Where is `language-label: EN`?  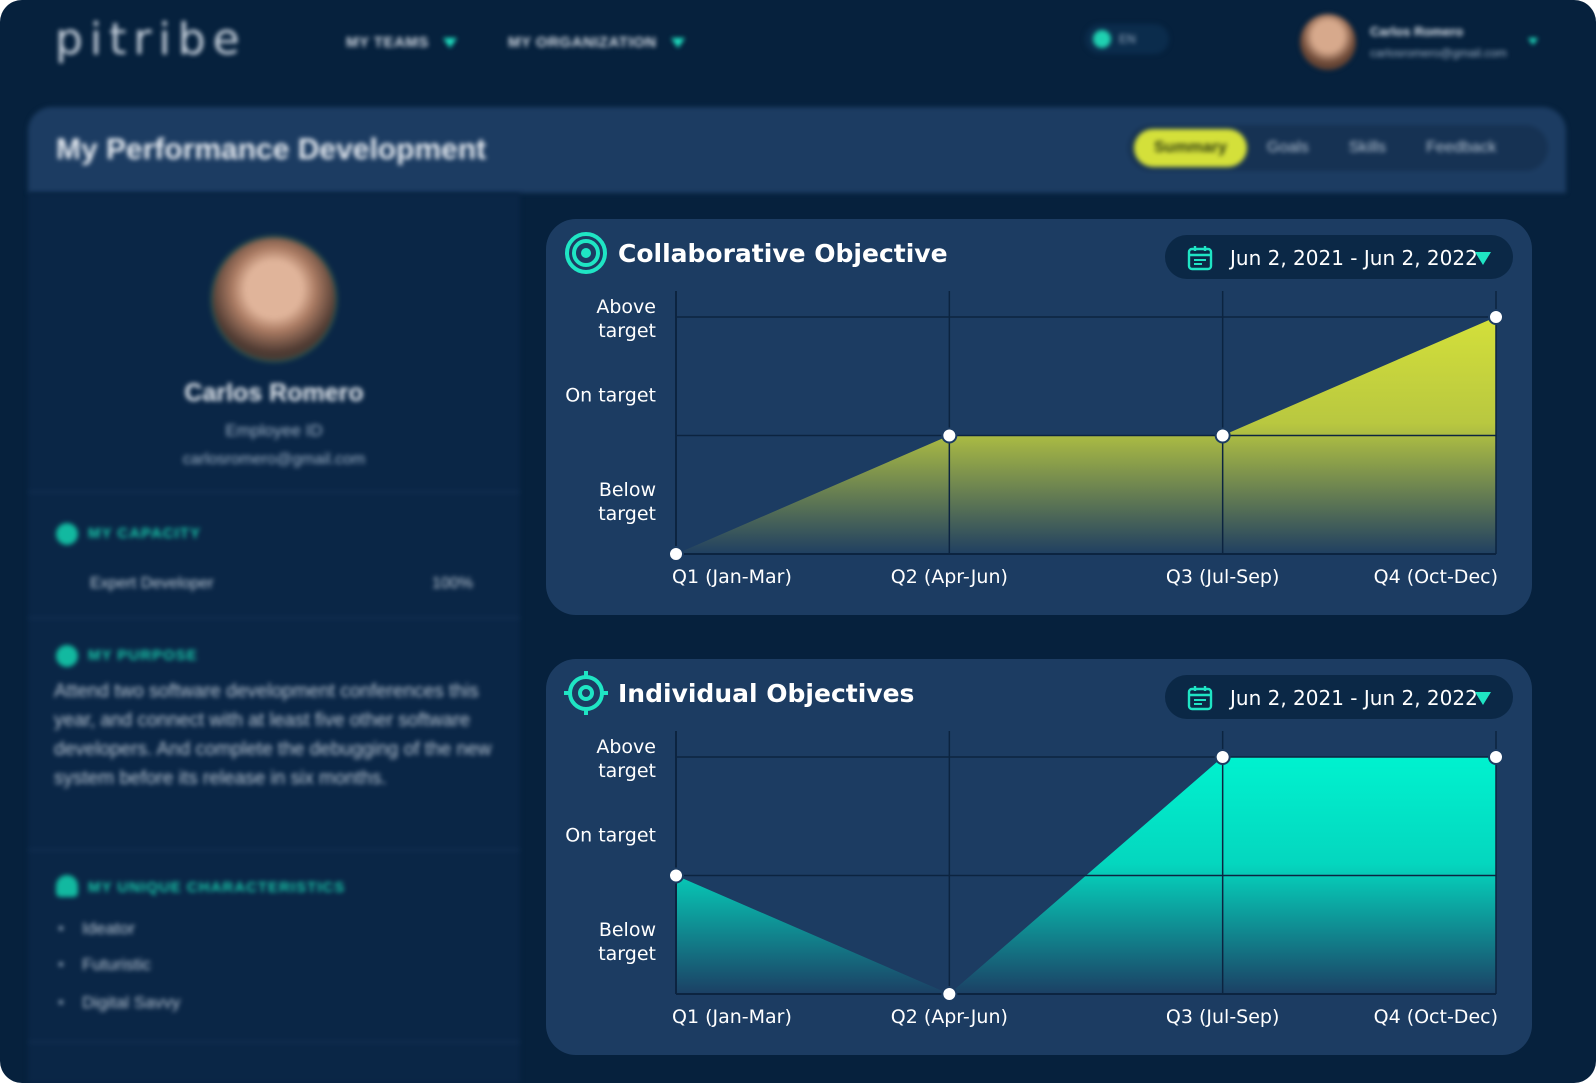 language-label: EN is located at coordinates (1127, 39).